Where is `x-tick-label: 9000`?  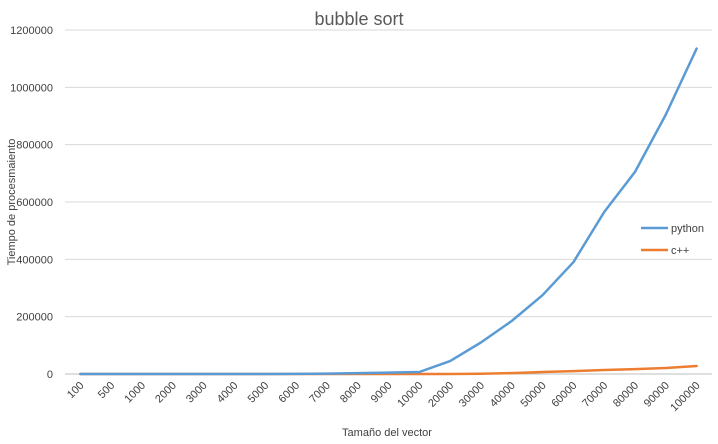
x-tick-label: 9000 is located at coordinates (382, 393).